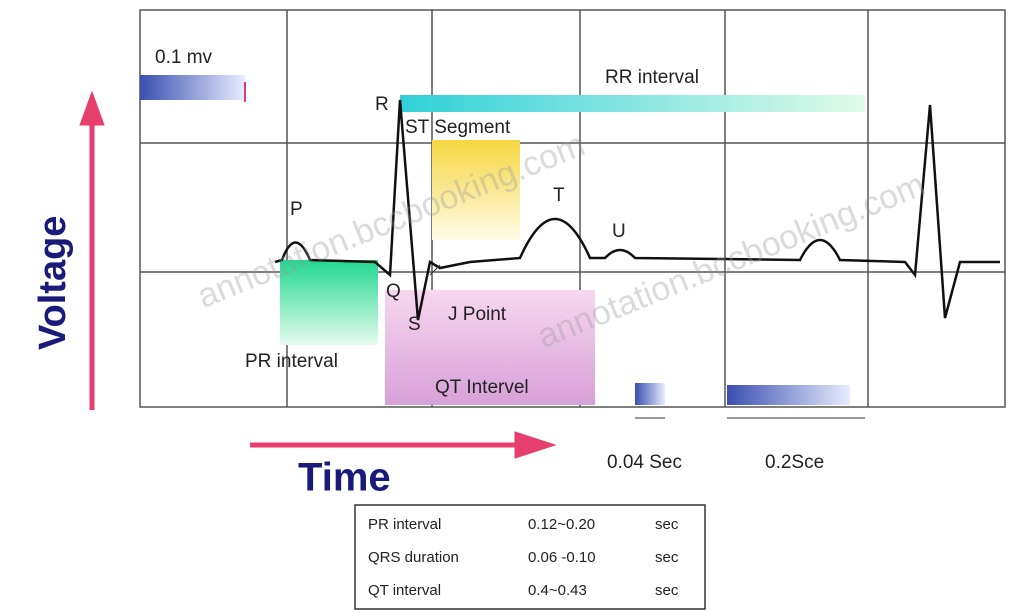 The height and width of the screenshot is (613, 1028). I want to click on label: S, so click(414, 324).